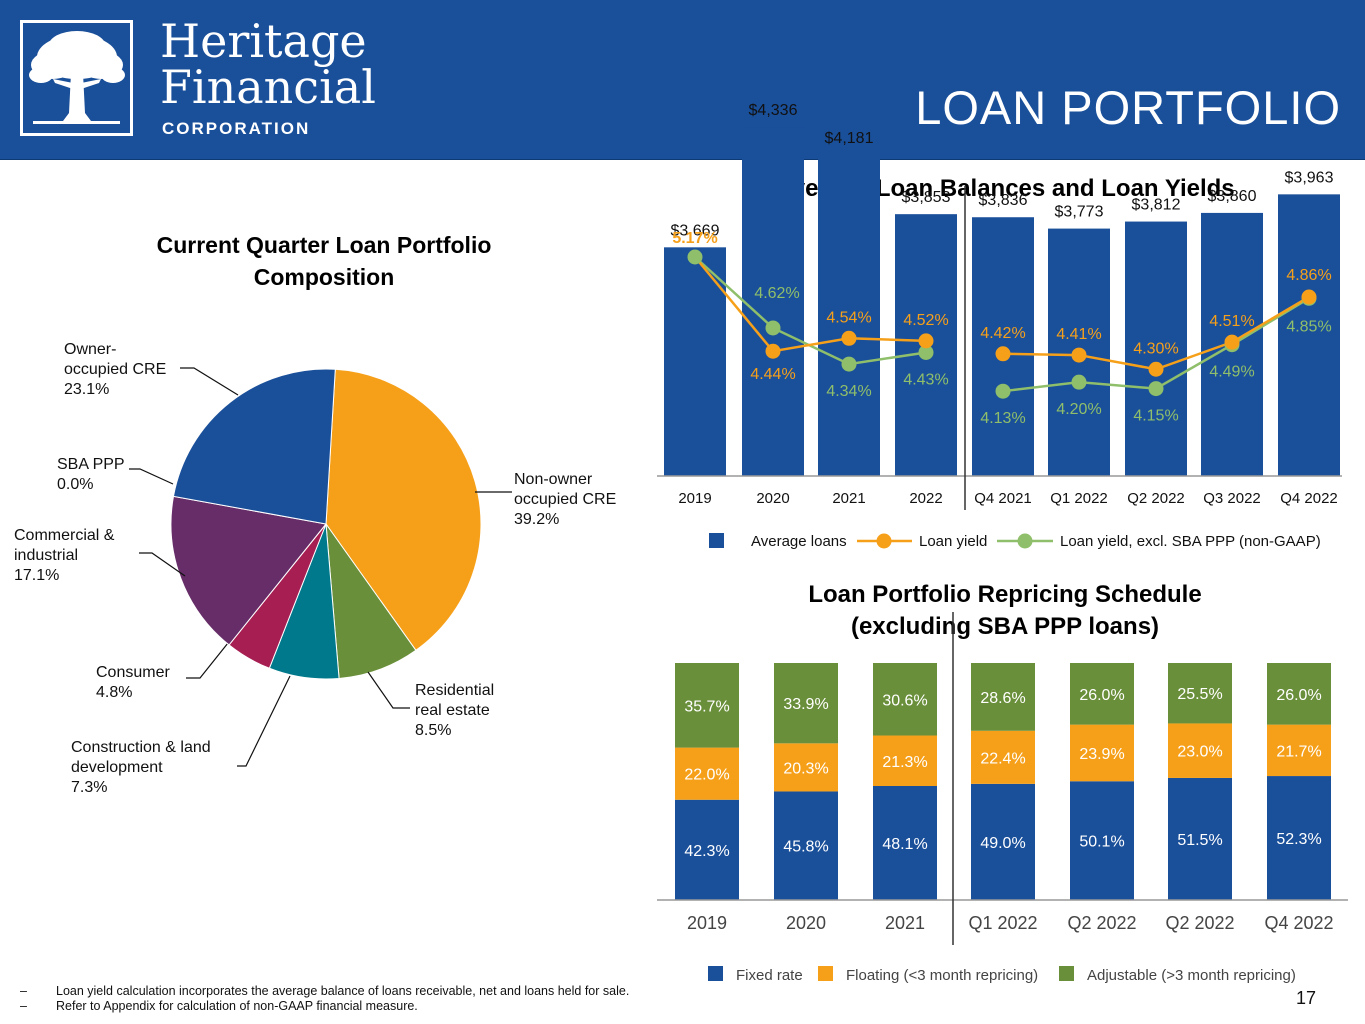 The width and height of the screenshot is (1365, 1024). What do you see at coordinates (825, 973) in the screenshot?
I see `legend-swatch-floating-3-month-repricing` at bounding box center [825, 973].